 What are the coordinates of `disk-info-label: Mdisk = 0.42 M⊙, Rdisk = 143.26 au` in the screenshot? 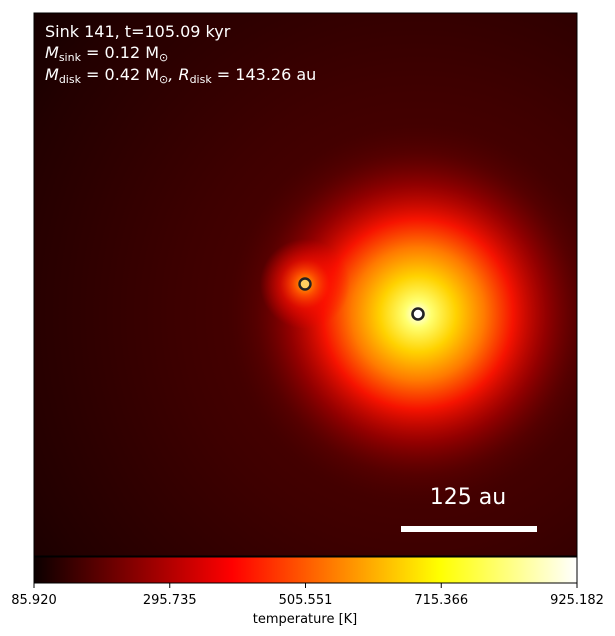 It's located at (180, 75).